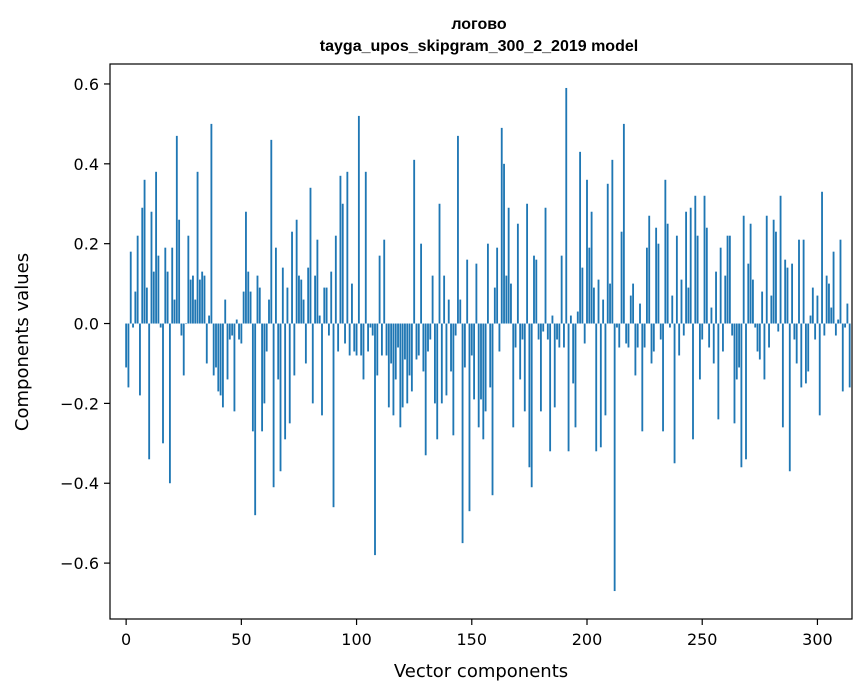 The image size is (867, 696). I want to click on y-tick-label: 0.0, so click(86, 324).